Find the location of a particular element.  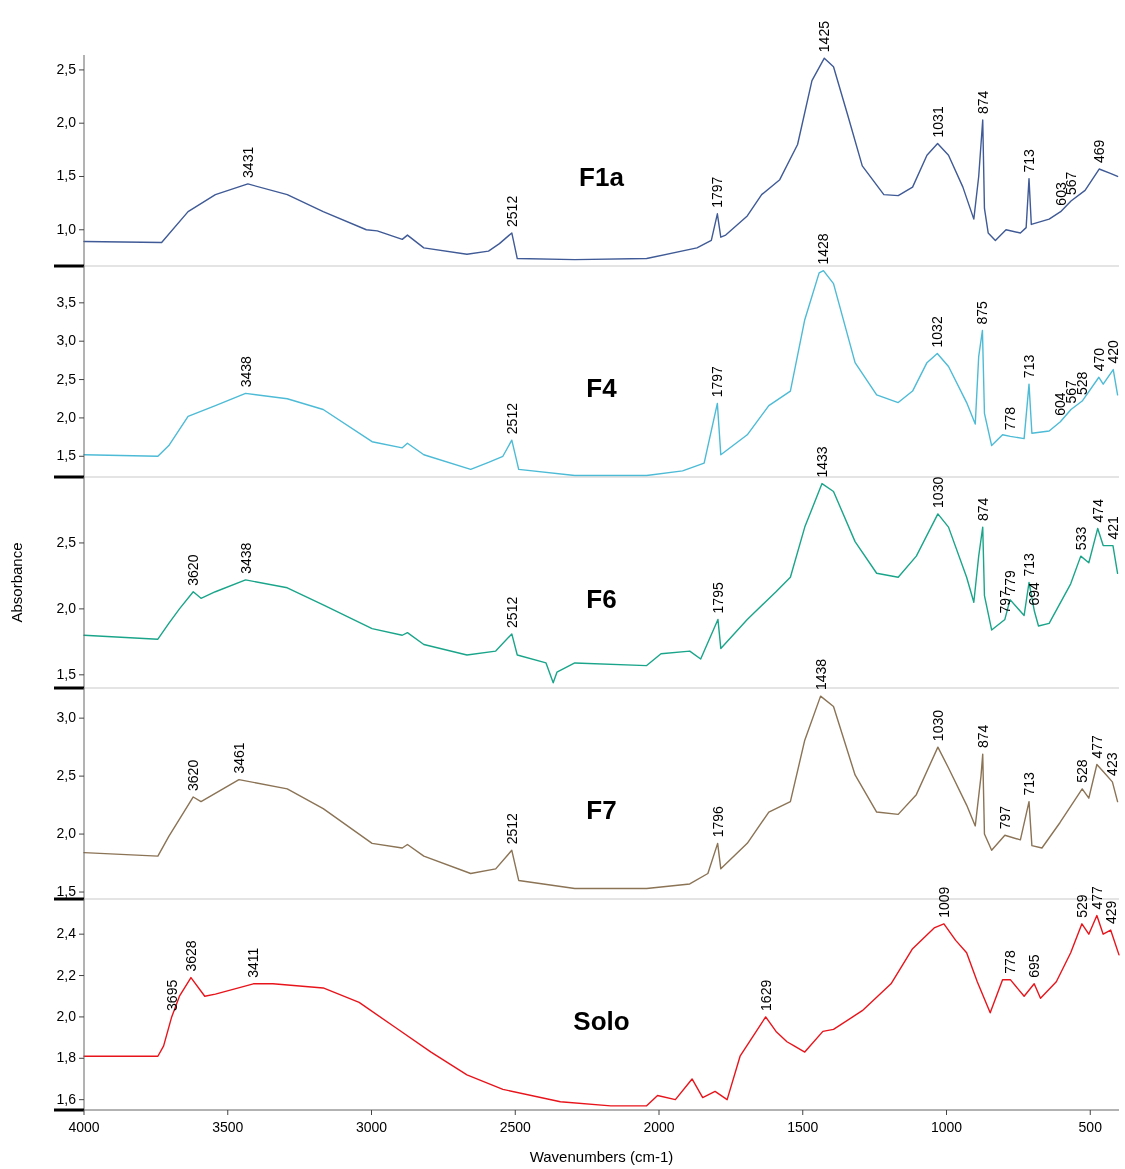

annotation: 875 is located at coordinates (982, 312).